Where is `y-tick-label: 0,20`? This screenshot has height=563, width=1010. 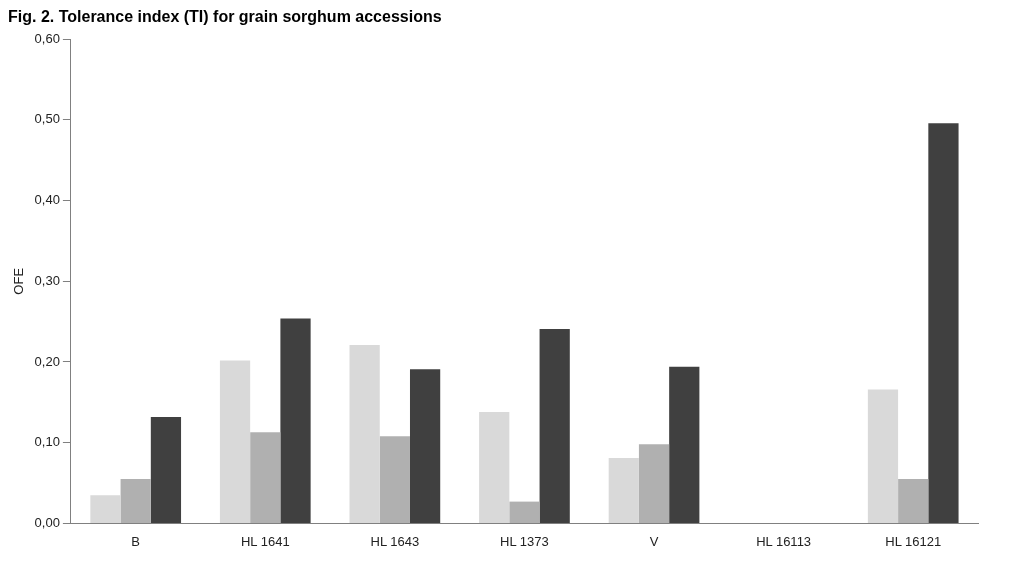 y-tick-label: 0,20 is located at coordinates (47, 361).